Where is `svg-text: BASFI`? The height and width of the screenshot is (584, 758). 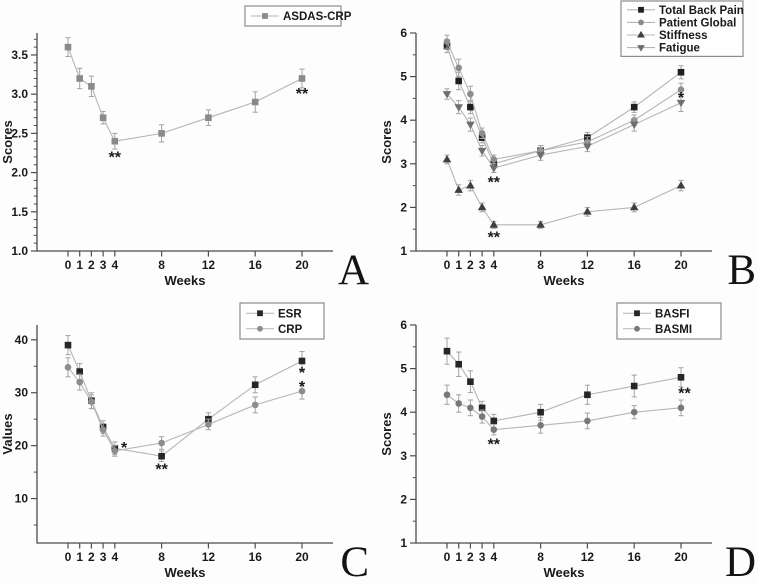 svg-text: BASFI is located at coordinates (672, 314).